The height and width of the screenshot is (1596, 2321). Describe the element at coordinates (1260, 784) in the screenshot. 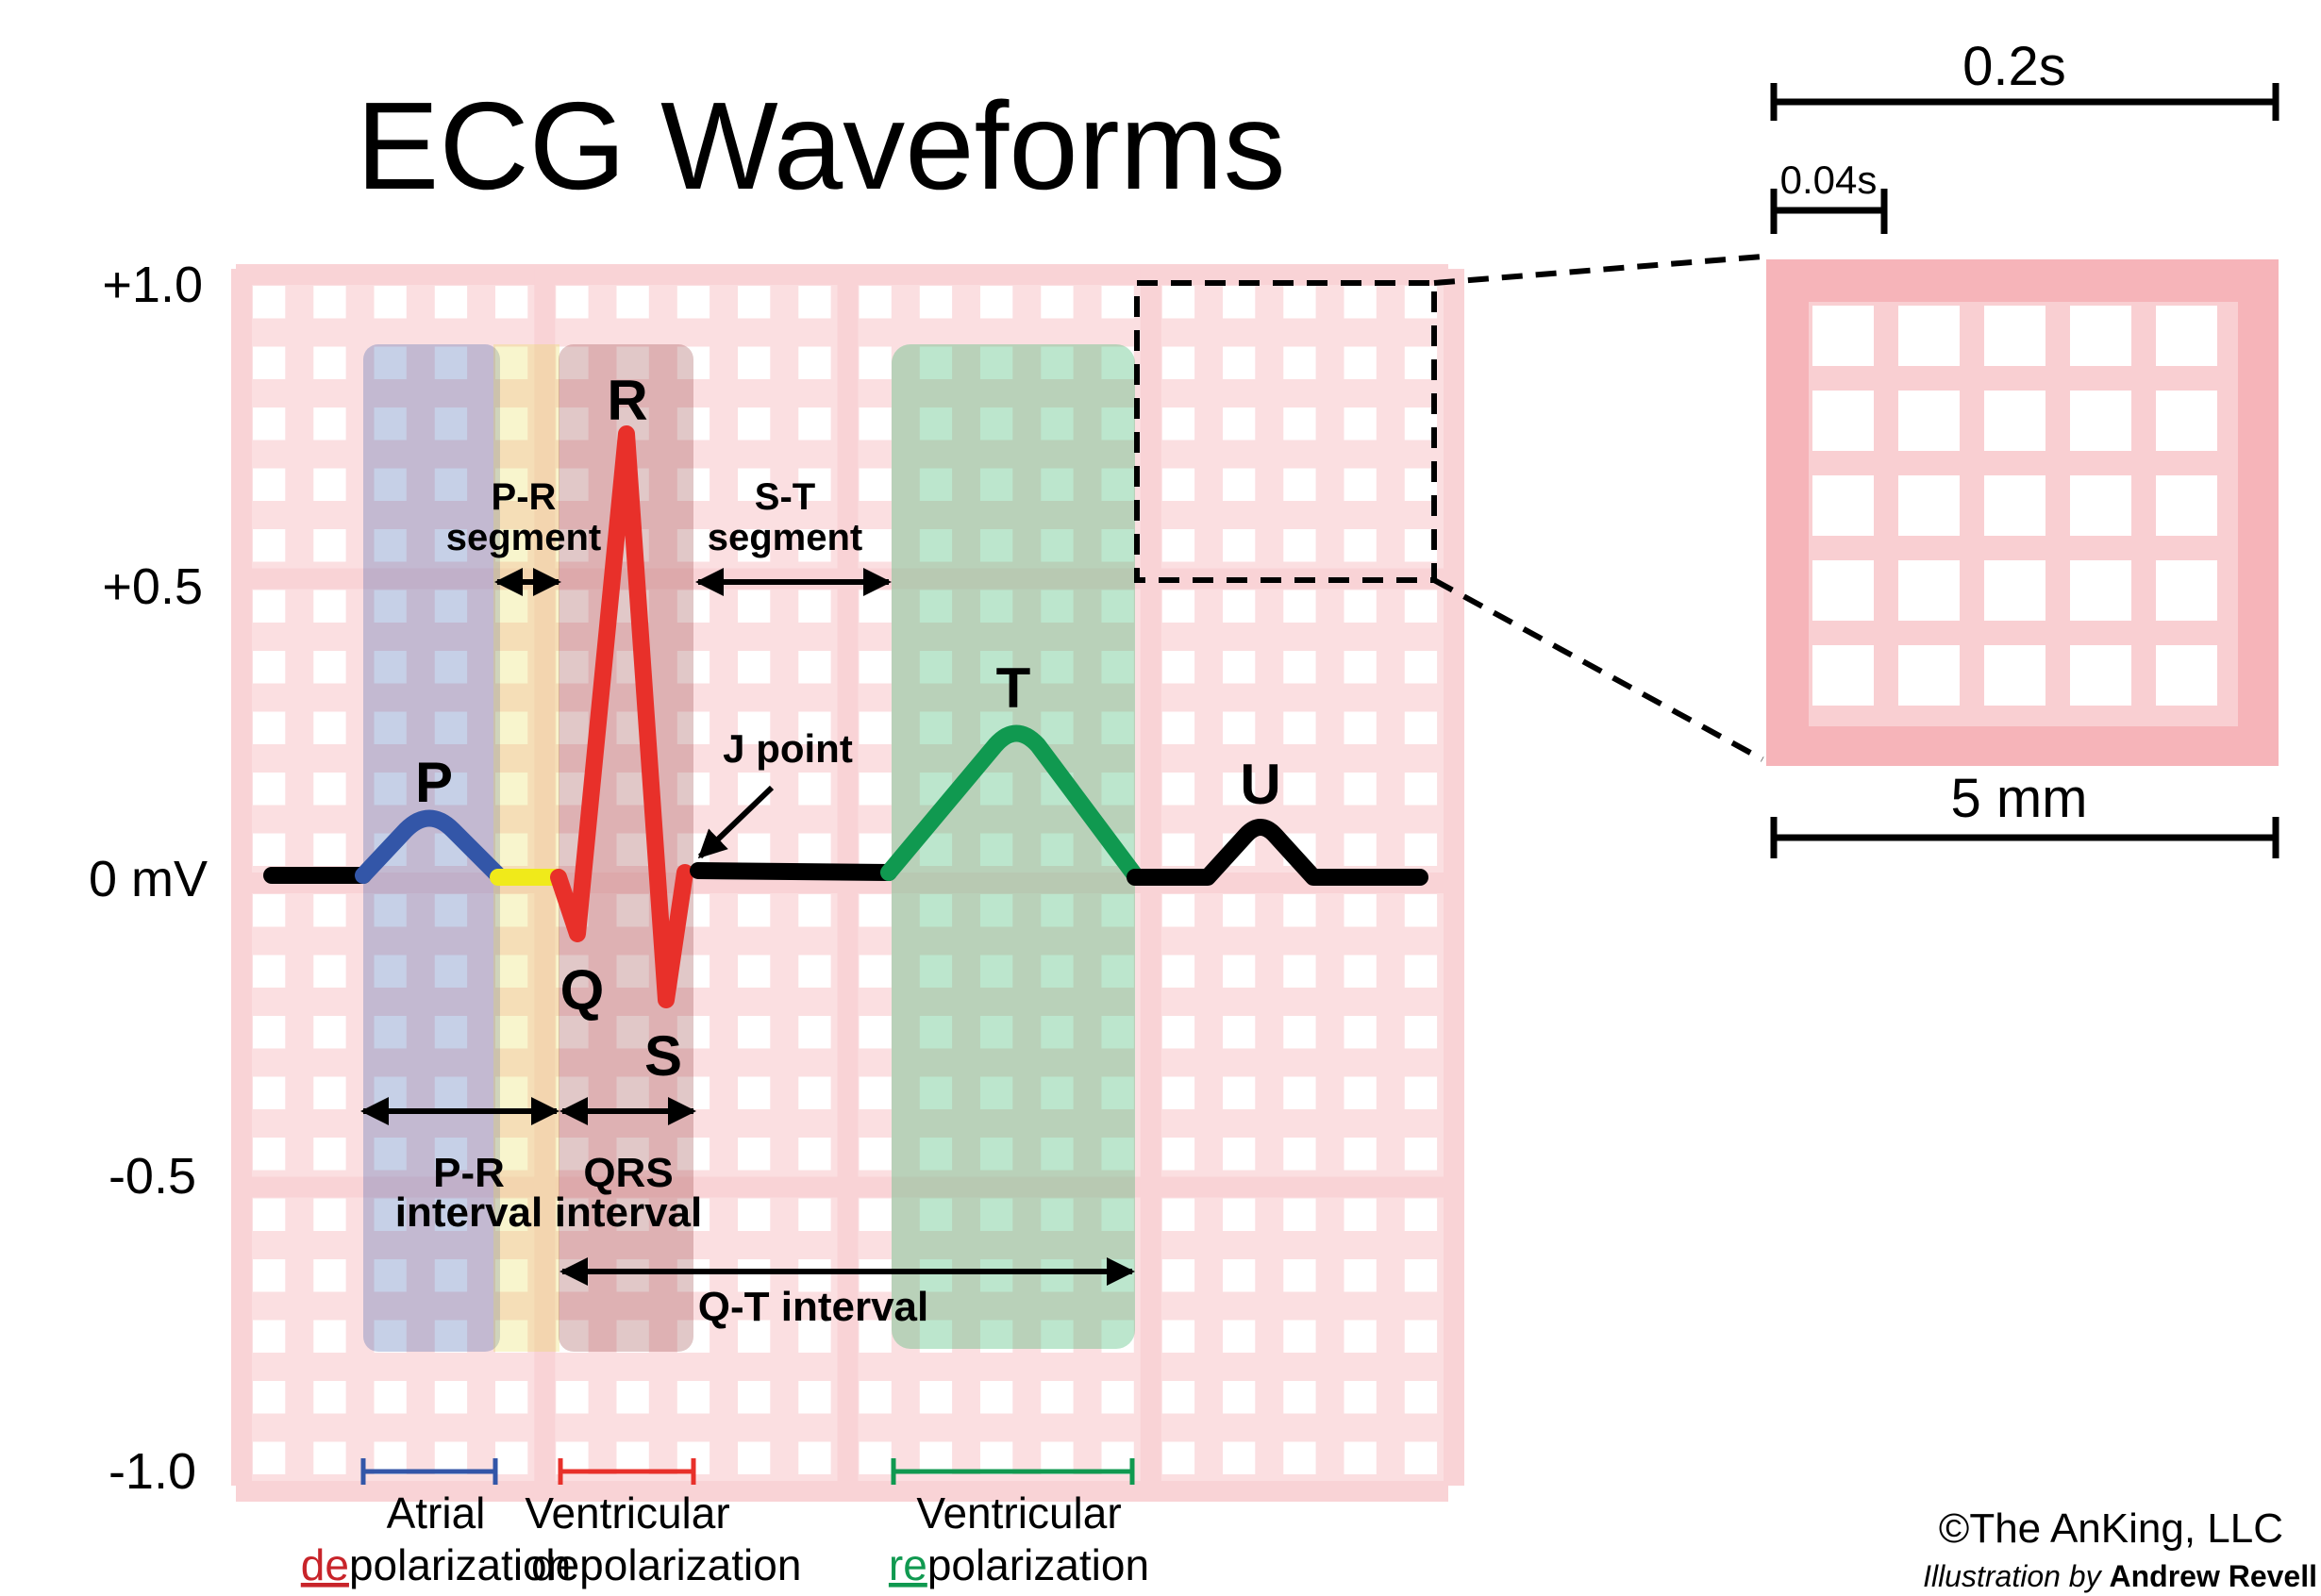

I see `wave-label-u: U` at that location.